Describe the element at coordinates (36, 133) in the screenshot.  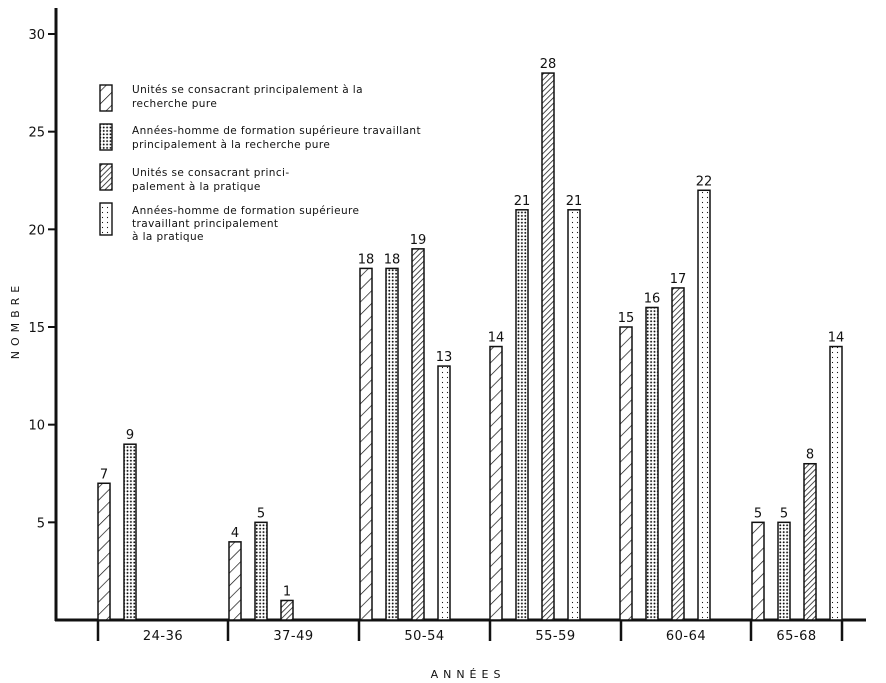
I see `y-tick-label-25: 25` at that location.